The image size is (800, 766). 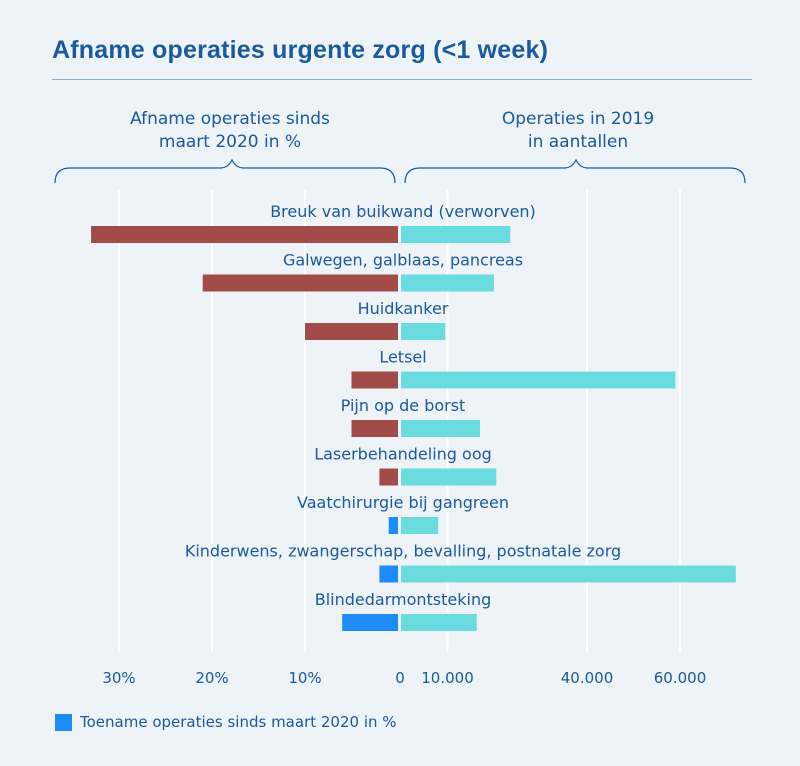 What do you see at coordinates (578, 119) in the screenshot?
I see `right-header-line-1: Operaties in 2019` at bounding box center [578, 119].